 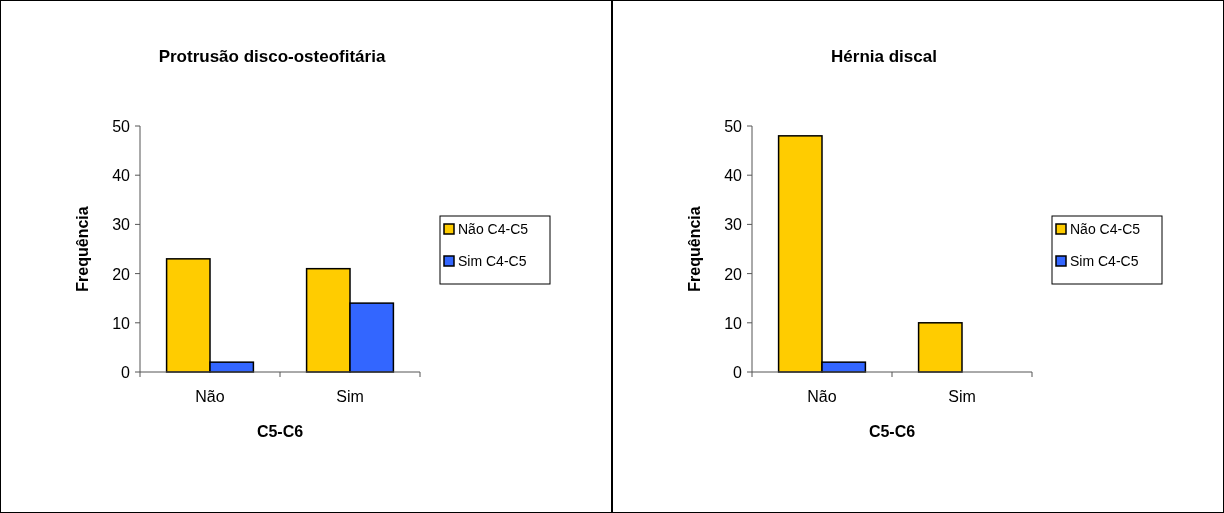 What do you see at coordinates (884, 56) in the screenshot?
I see `chart-title: Hérnia discal` at bounding box center [884, 56].